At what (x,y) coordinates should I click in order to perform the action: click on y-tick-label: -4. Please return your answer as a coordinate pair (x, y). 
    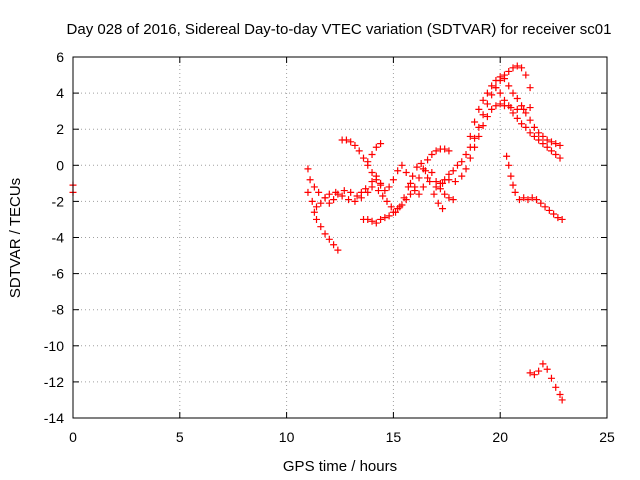
    Looking at the image, I should click on (58, 238).